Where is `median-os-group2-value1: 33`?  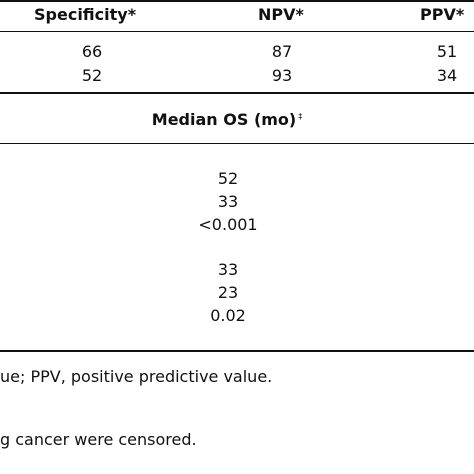 median-os-group2-value1: 33 is located at coordinates (228, 269).